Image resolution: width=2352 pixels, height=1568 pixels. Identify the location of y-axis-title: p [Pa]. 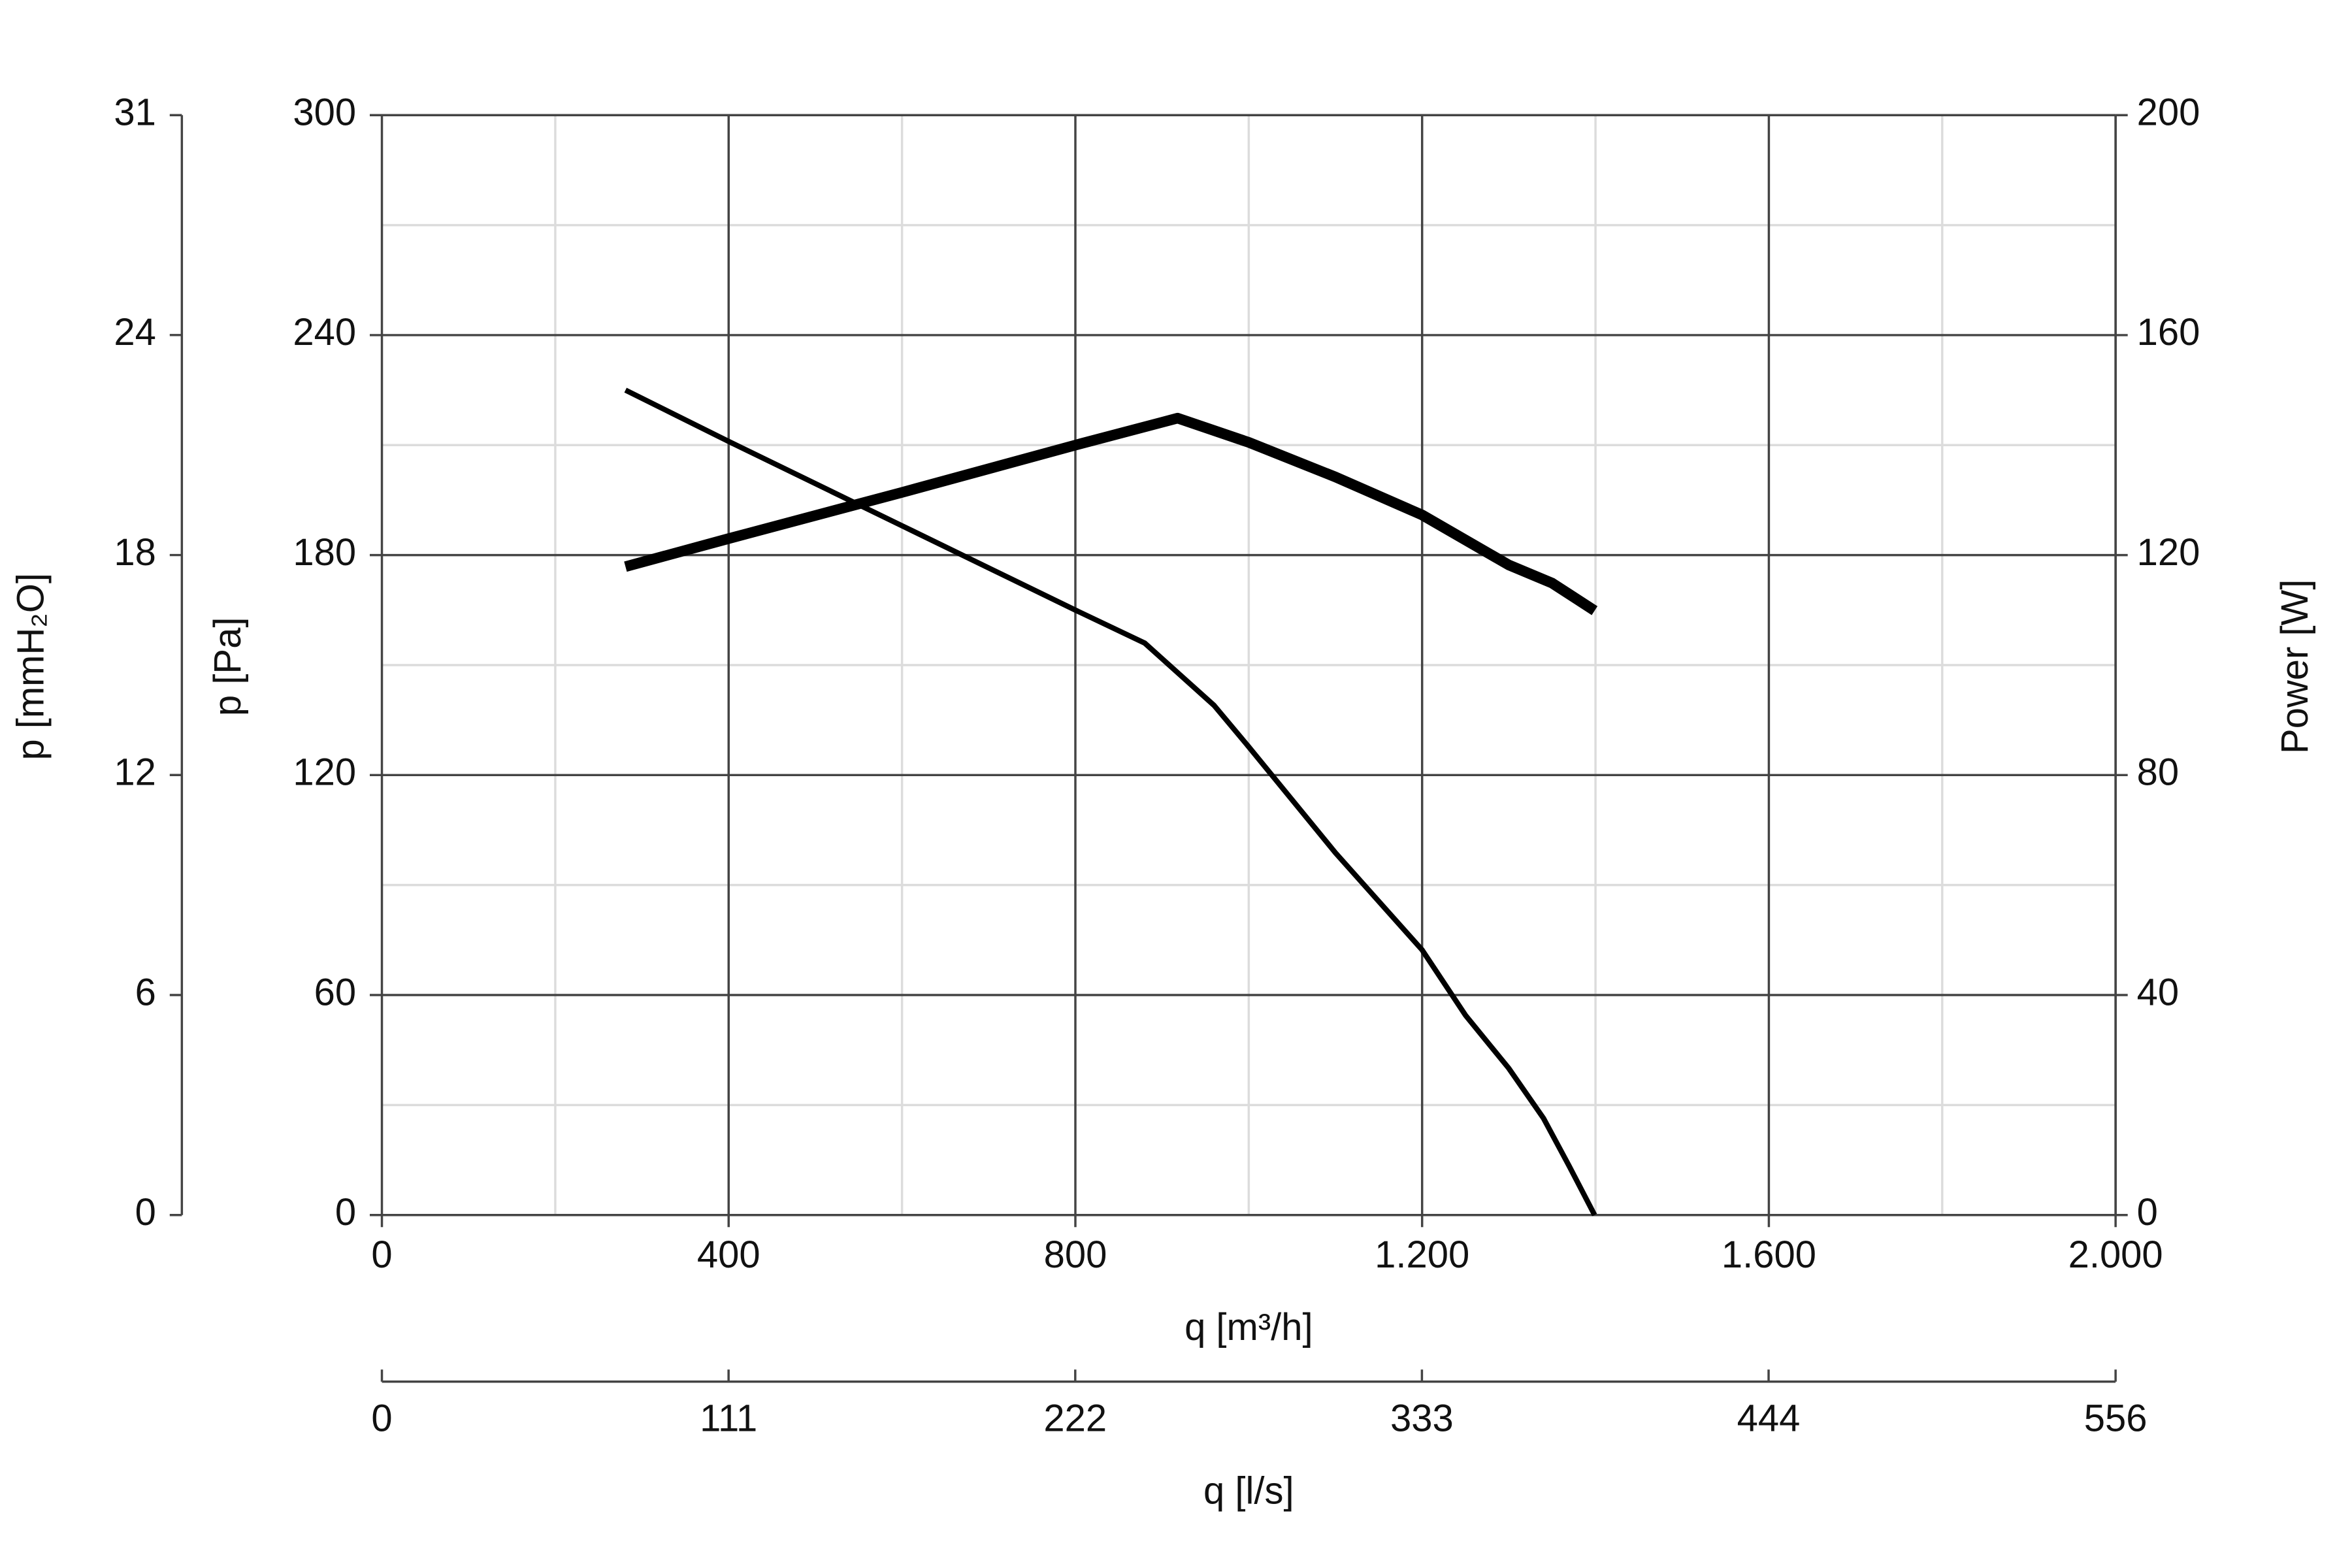
(228, 666).